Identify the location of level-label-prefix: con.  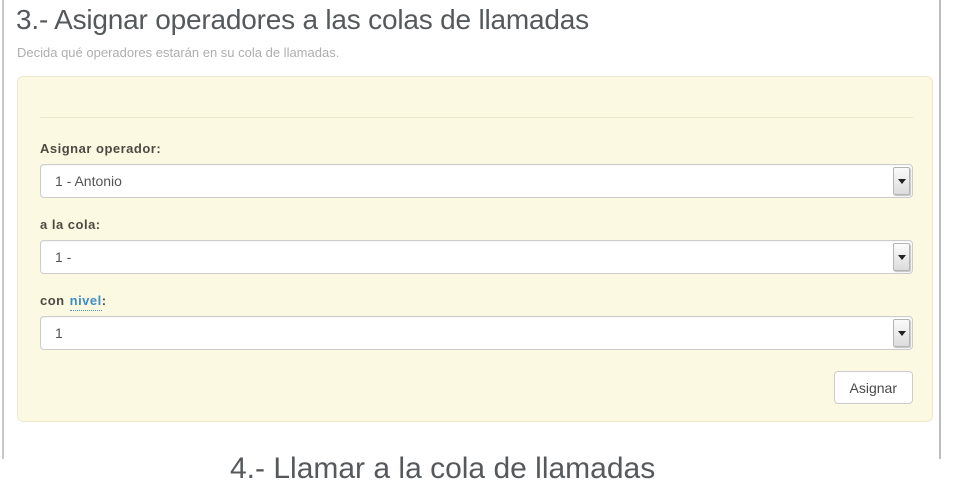
(52, 300).